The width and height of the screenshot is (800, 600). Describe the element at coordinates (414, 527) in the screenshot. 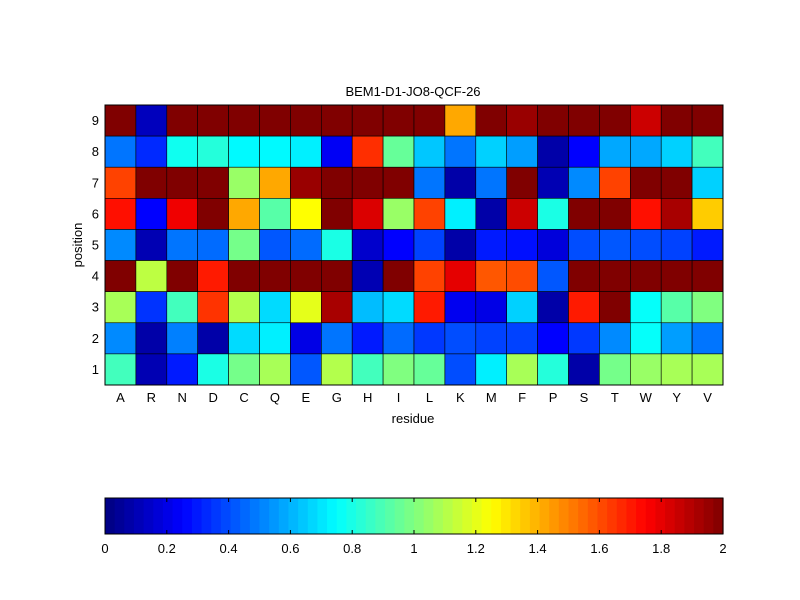

I see `colorbar-tick-labels: 0 0.2 0.4 0.6 0.8 1 1.2 1.4 1.6 1.8 2` at that location.